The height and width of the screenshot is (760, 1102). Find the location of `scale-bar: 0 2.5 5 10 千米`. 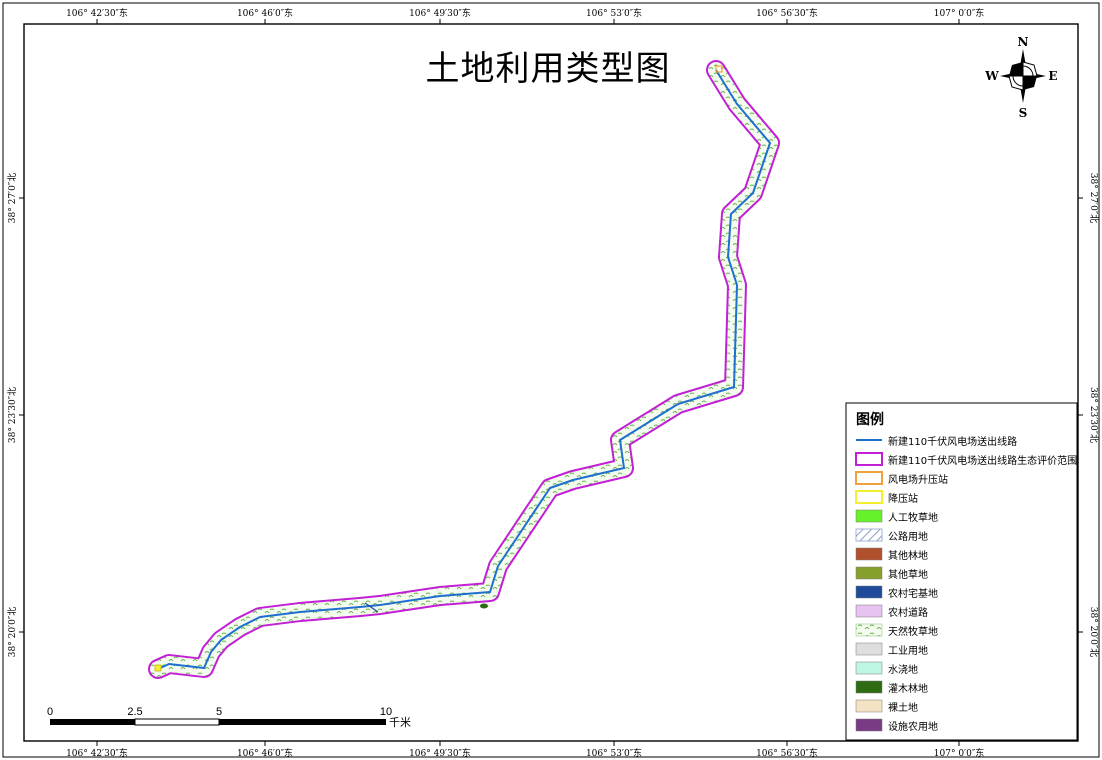

scale-bar: 0 2.5 5 10 千米 is located at coordinates (229, 717).